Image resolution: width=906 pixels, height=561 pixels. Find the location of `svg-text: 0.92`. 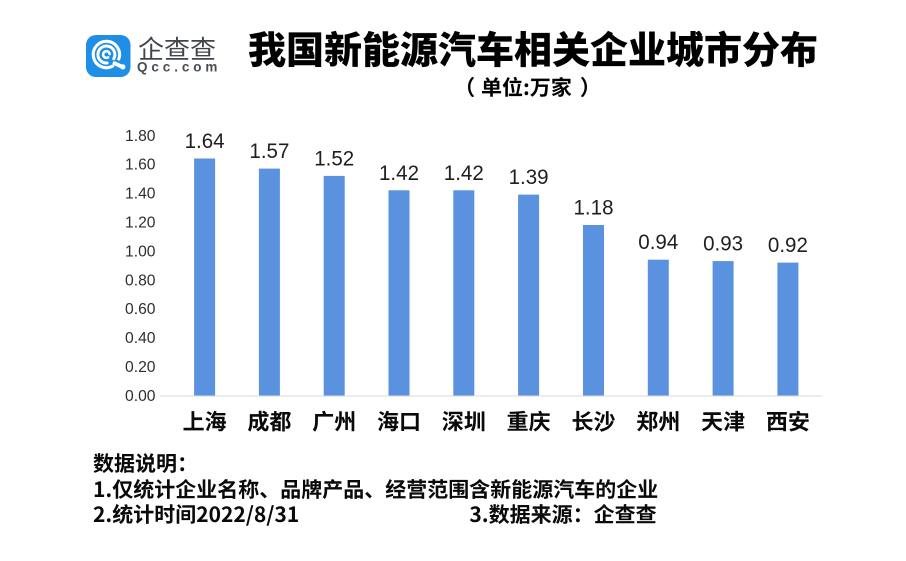

svg-text: 0.92 is located at coordinates (788, 245).